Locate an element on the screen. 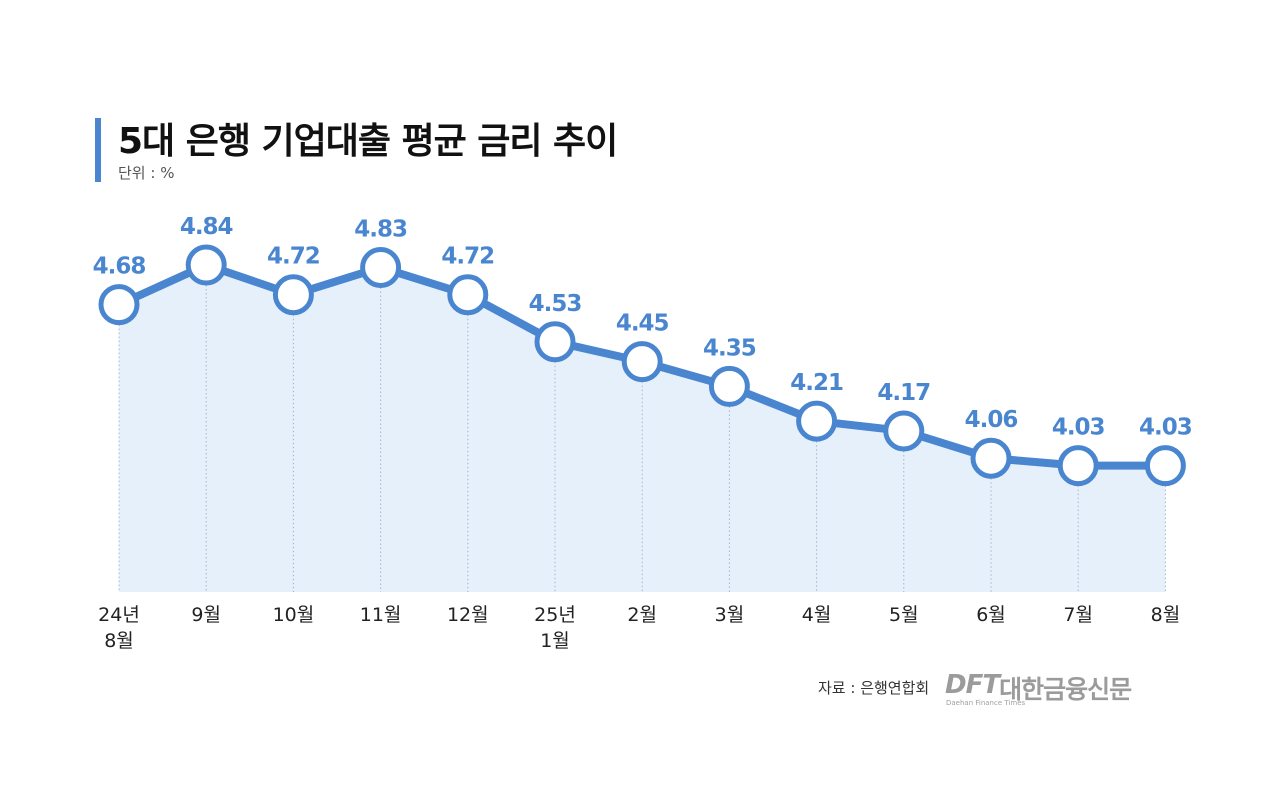 This screenshot has width=1282, height=812. data-label: 4.35 is located at coordinates (729, 348).